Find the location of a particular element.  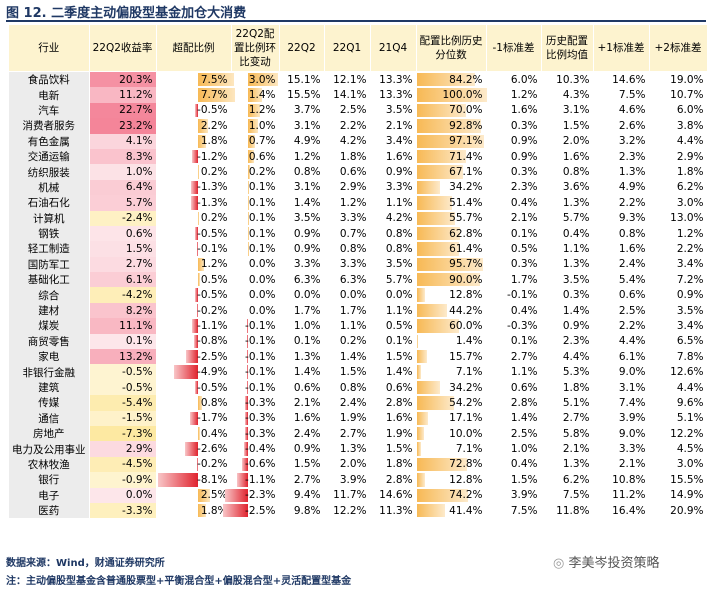

industry-name: 家电 is located at coordinates (49, 357).